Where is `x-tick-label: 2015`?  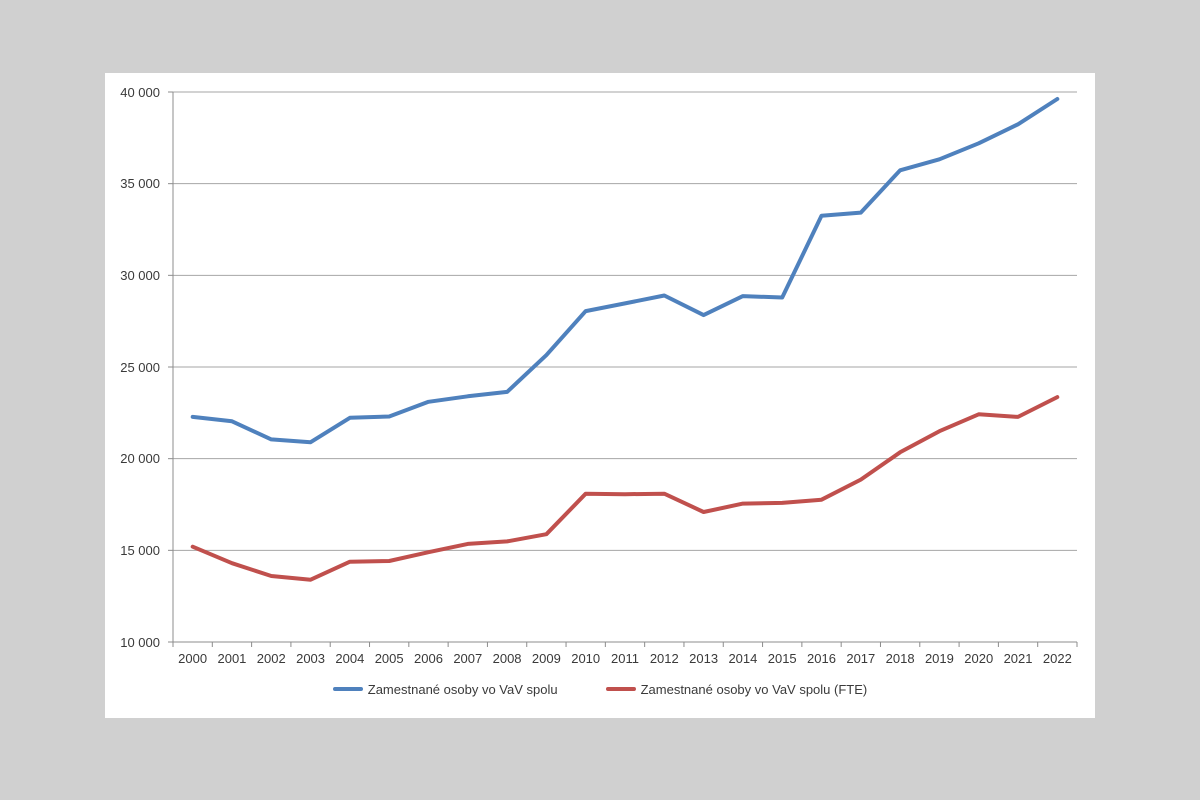 x-tick-label: 2015 is located at coordinates (782, 658).